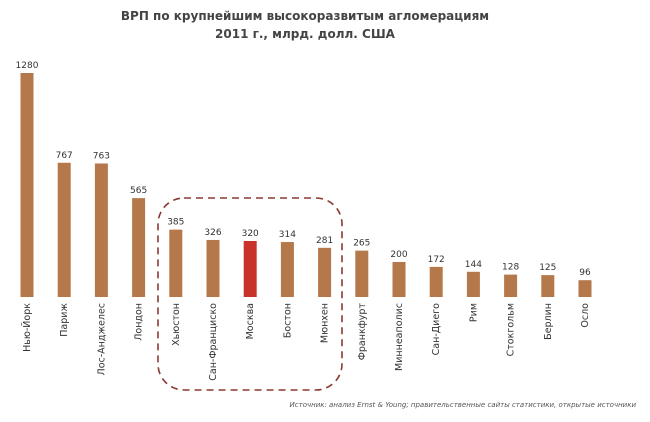 This screenshot has height=422, width=650. I want to click on value-label: 326, so click(212, 233).